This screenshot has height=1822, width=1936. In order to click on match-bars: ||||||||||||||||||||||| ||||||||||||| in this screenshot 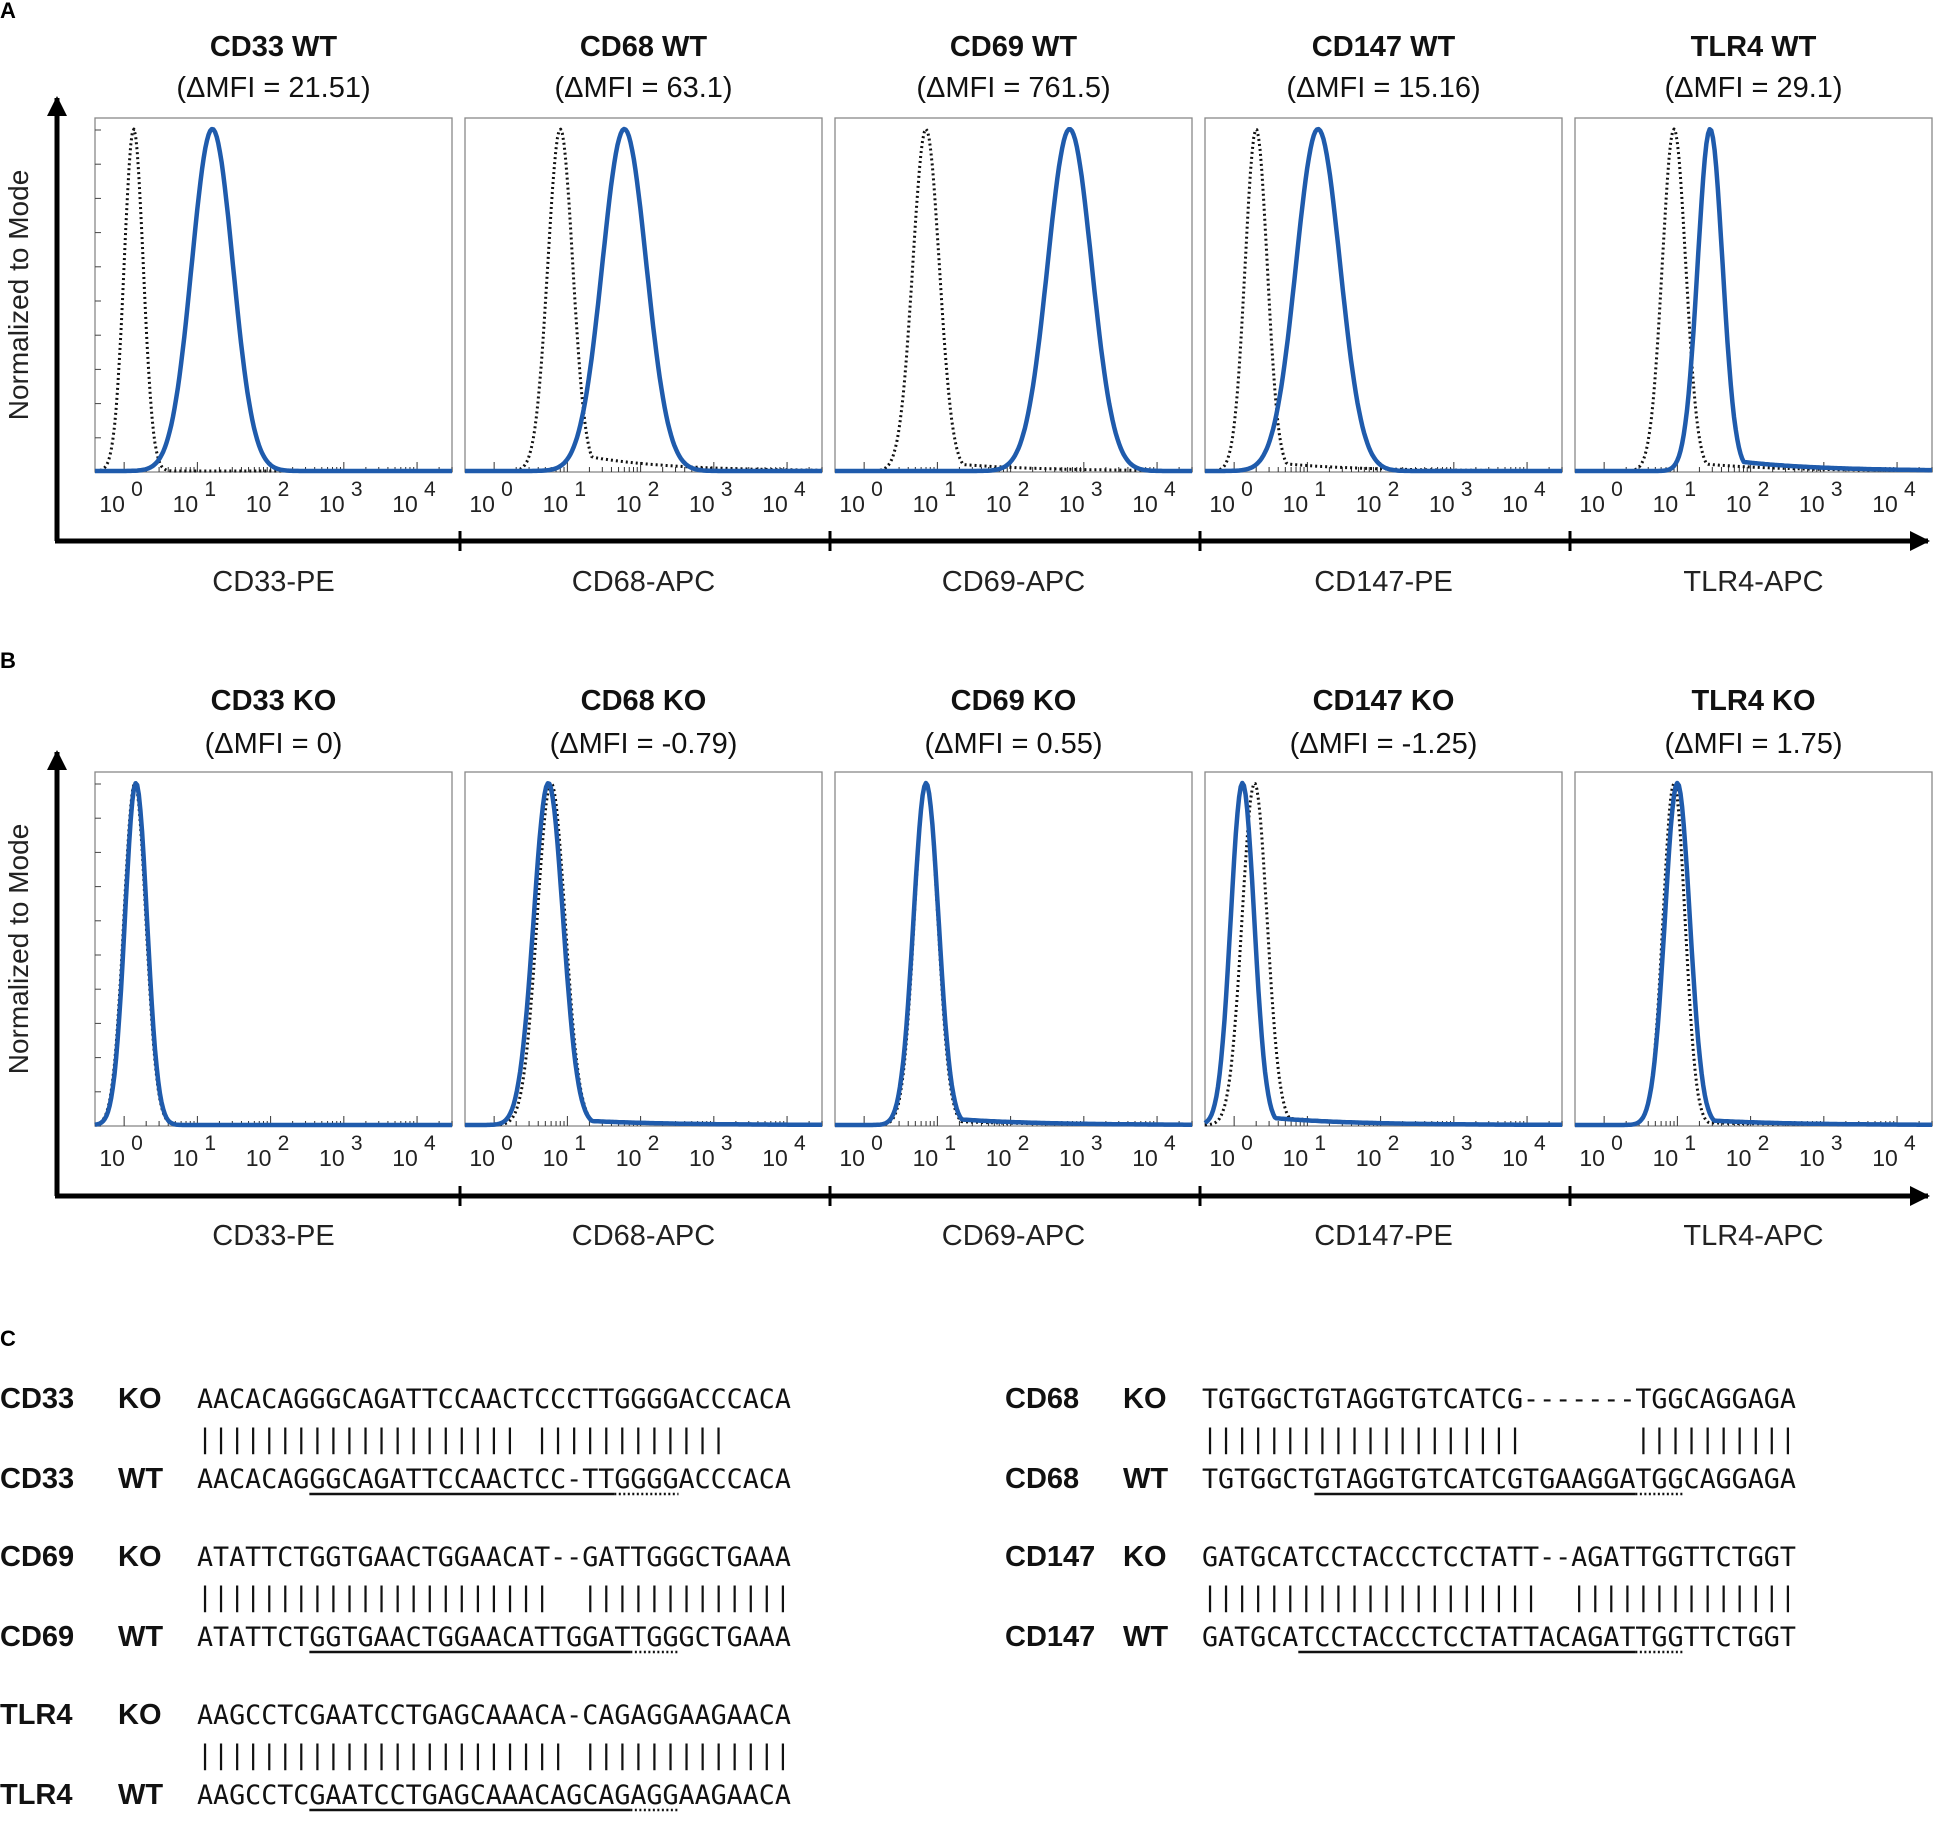, I will do `click(494, 1755)`.